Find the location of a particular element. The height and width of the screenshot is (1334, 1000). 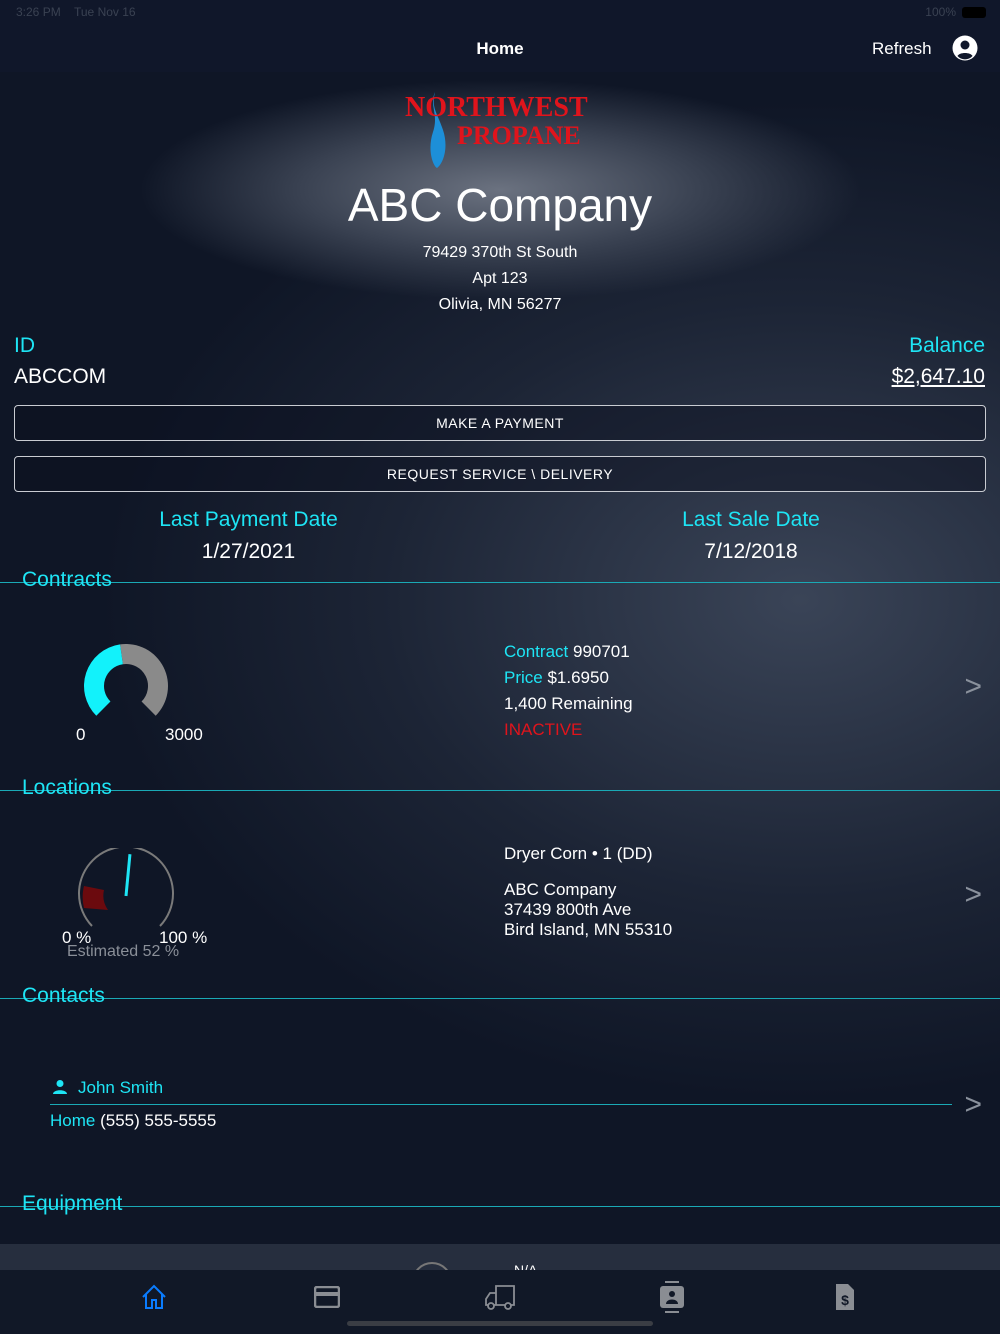

battery-percent: 100% is located at coordinates (940, 12).